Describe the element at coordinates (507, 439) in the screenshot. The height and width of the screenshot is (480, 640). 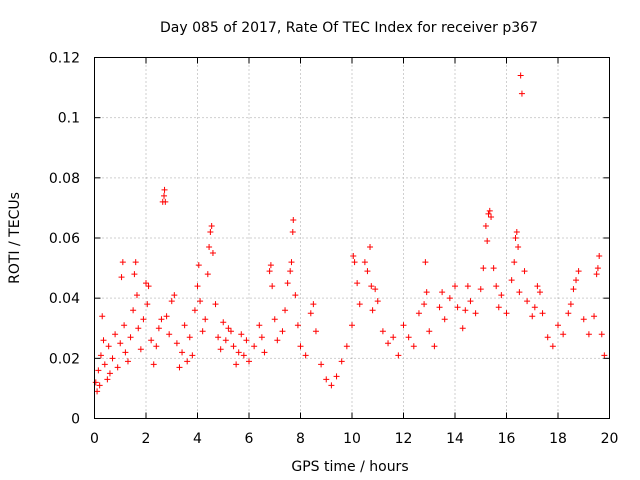
I see `x-tick-label: 16` at that location.